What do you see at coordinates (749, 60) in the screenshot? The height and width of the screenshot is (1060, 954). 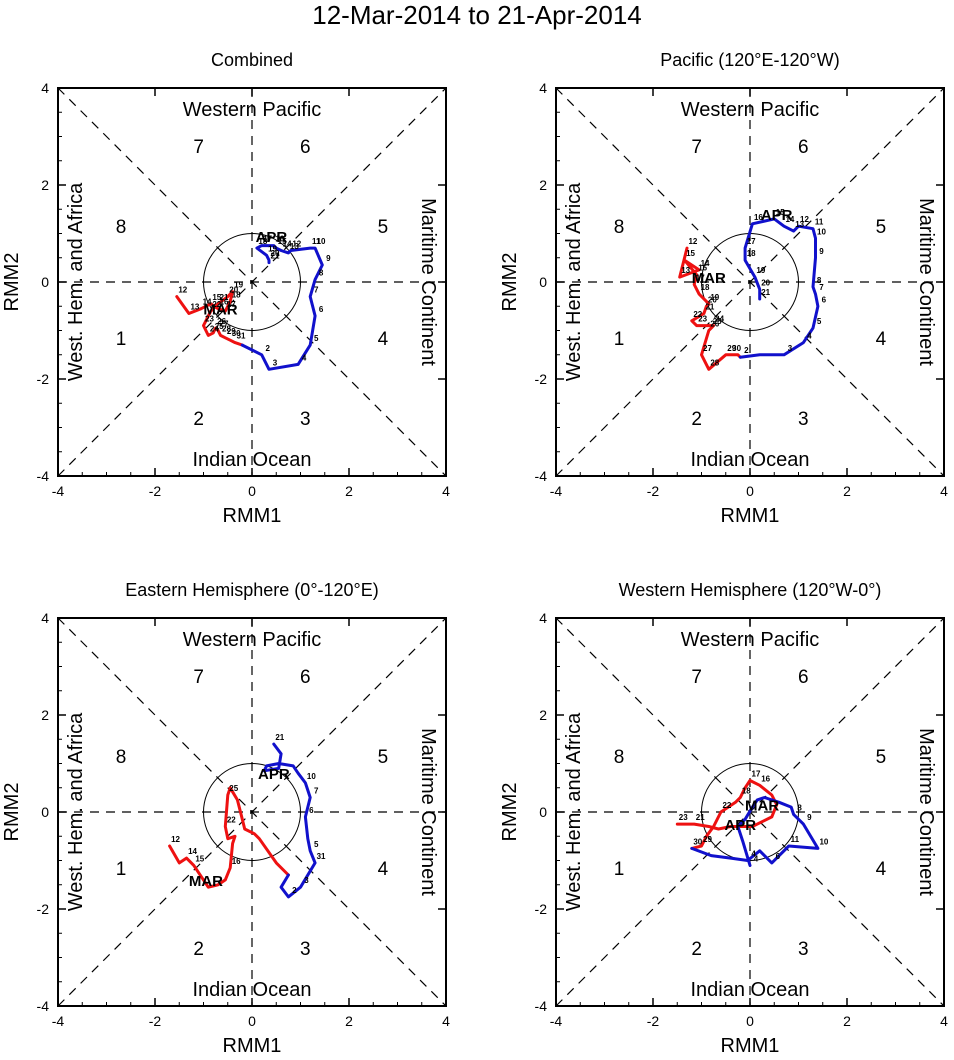 I see `panel-title: Pacific (120°E-120°W)` at bounding box center [749, 60].